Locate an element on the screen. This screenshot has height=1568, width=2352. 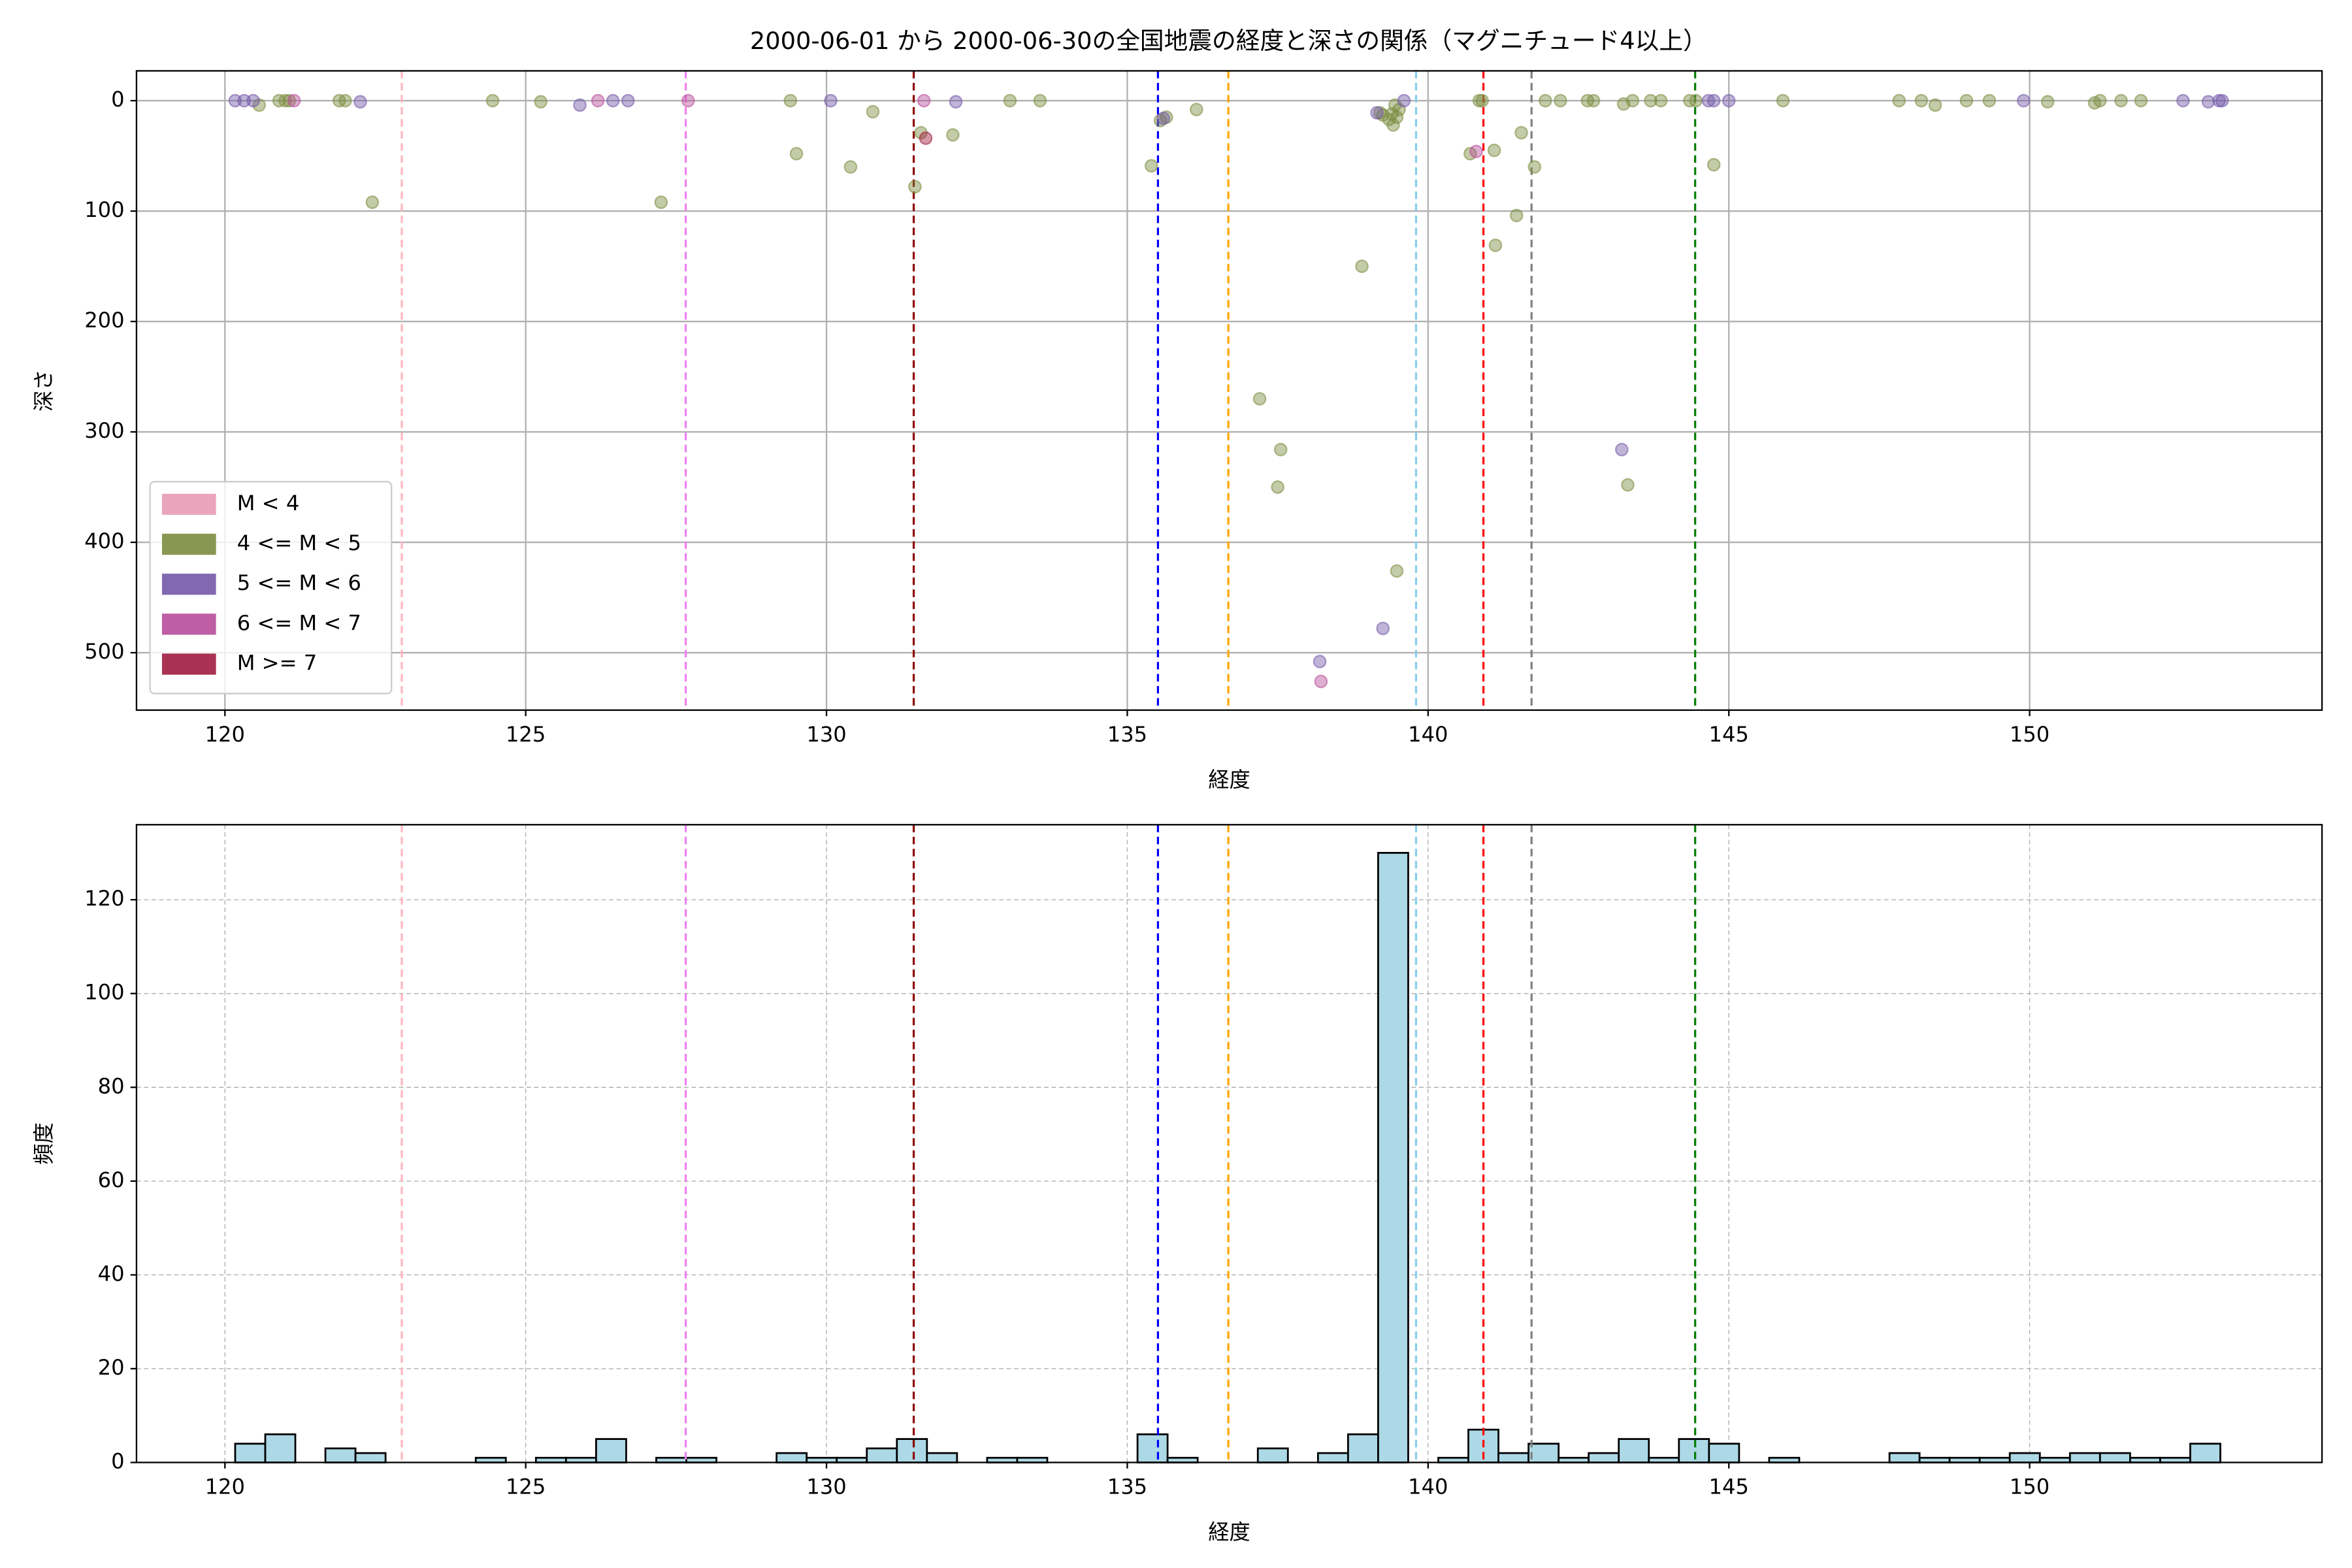
legend-label: M >= 7 is located at coordinates (277, 662).